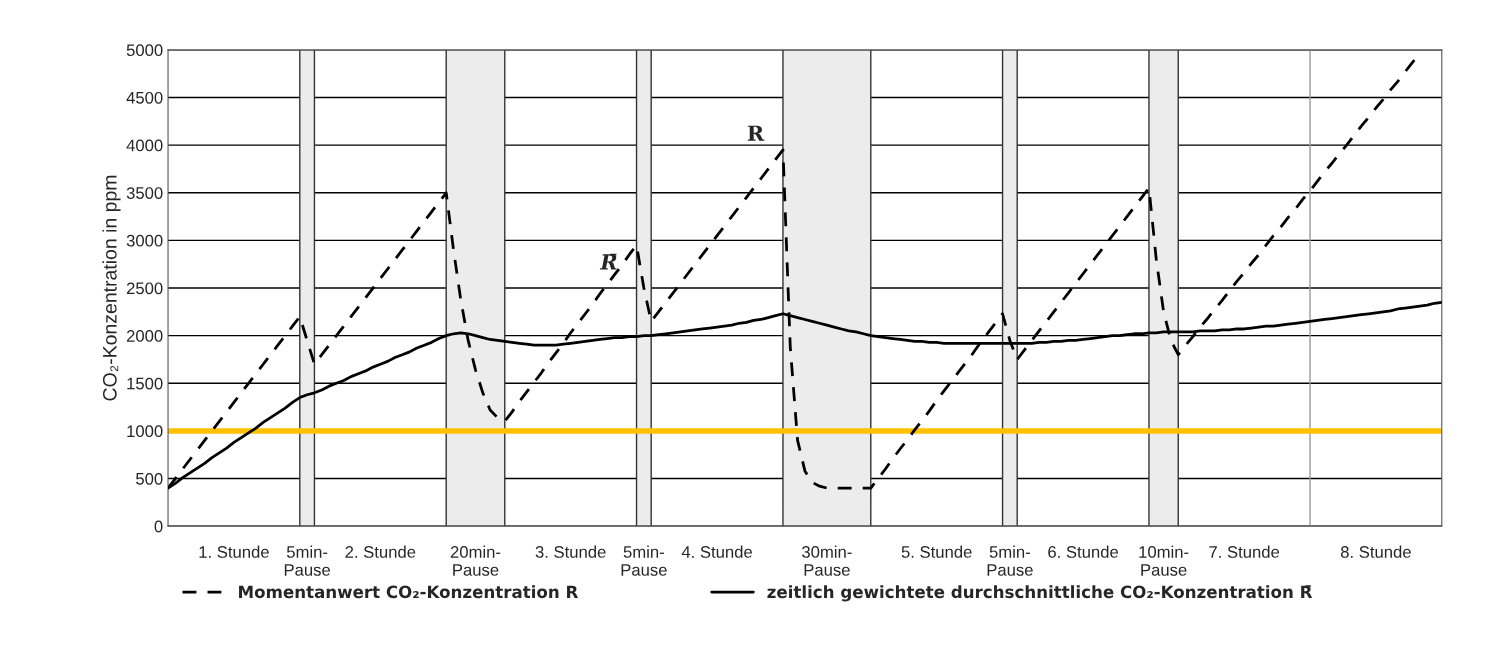 Image resolution: width=1495 pixels, height=648 pixels. Describe the element at coordinates (158, 526) in the screenshot. I see `y-tick-label: 0` at that location.